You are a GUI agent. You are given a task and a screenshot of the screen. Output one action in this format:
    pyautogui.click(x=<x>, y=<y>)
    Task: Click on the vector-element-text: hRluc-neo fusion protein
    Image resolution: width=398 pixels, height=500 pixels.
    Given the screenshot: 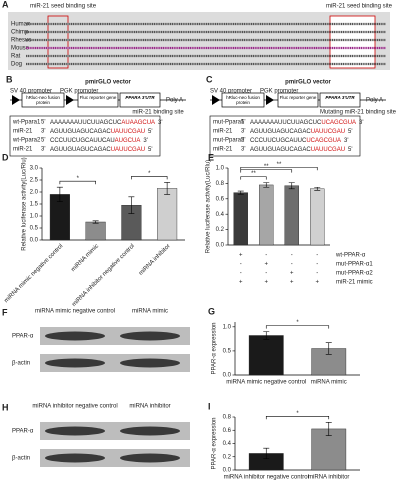 What is the action you would take?
    pyautogui.click(x=243, y=100)
    